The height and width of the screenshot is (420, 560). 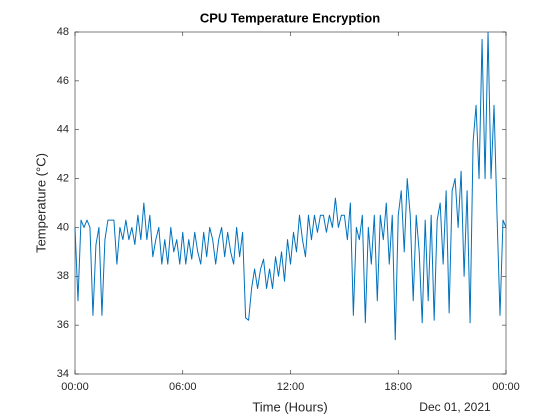 What do you see at coordinates (63, 374) in the screenshot?
I see `y-tick-label: 34` at bounding box center [63, 374].